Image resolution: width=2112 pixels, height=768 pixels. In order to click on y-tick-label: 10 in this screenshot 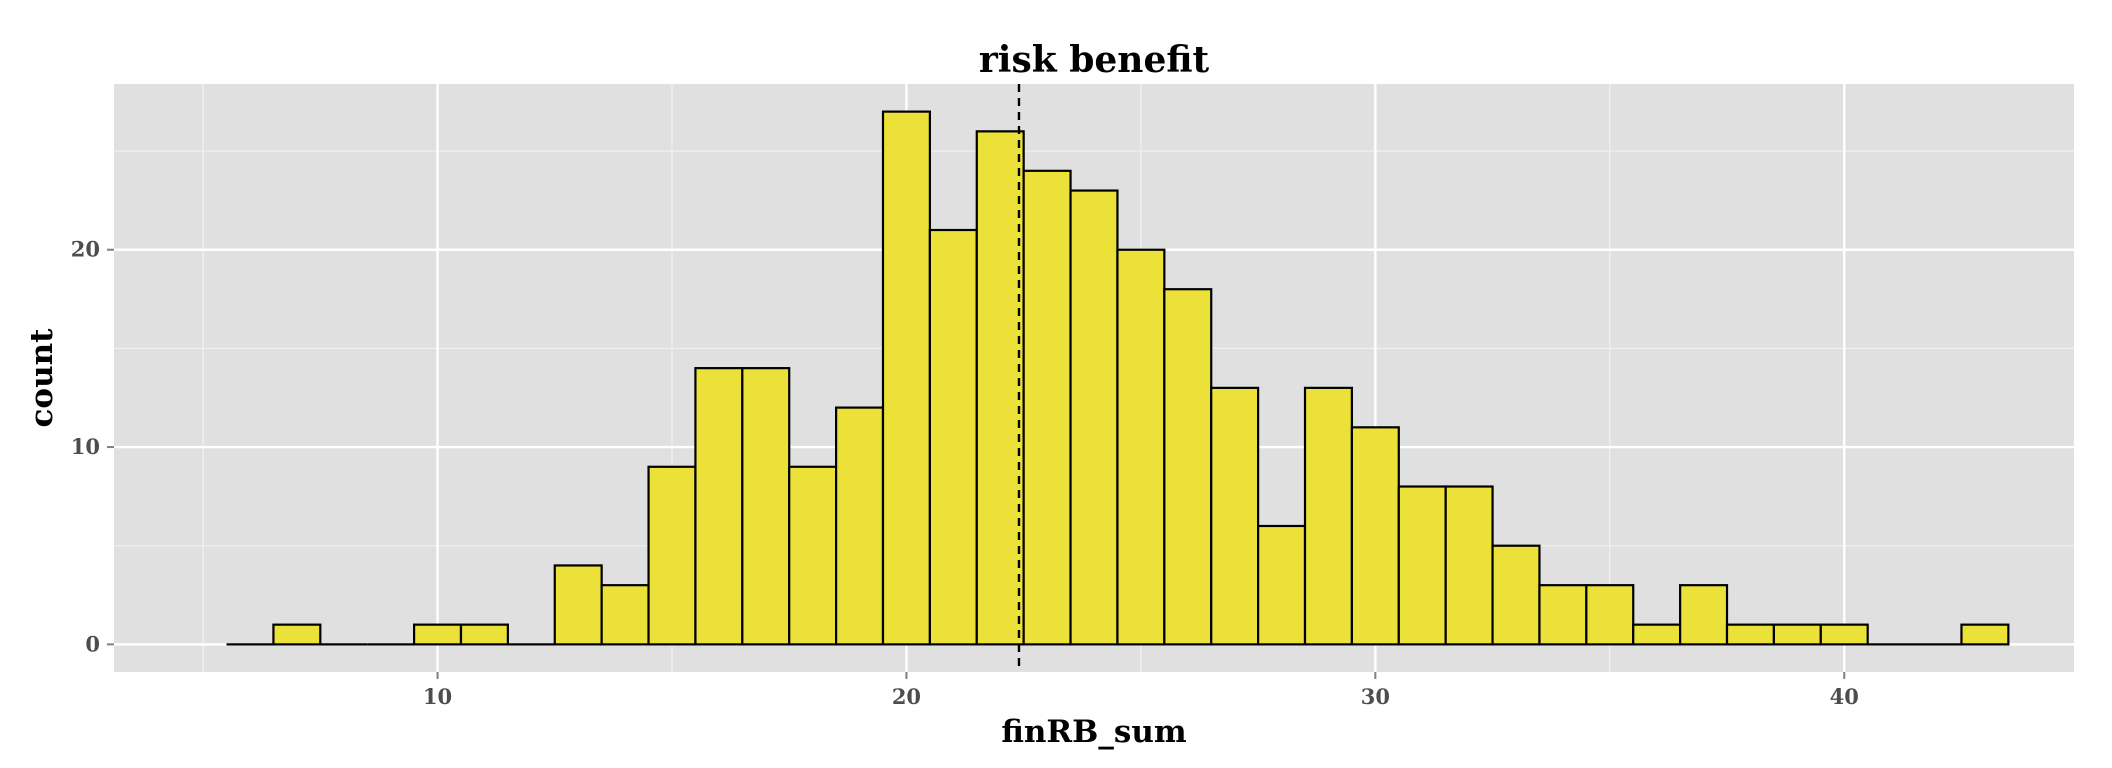, I will do `click(85, 446)`.